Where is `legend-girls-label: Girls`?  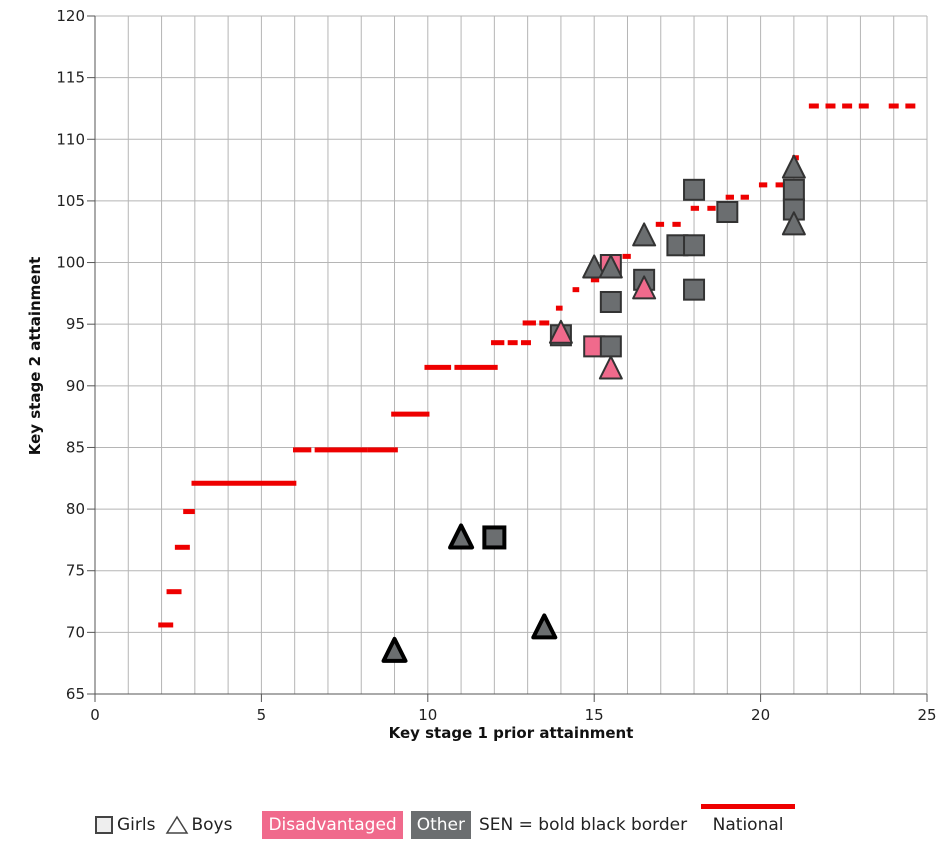
legend-girls-label: Girls is located at coordinates (136, 825).